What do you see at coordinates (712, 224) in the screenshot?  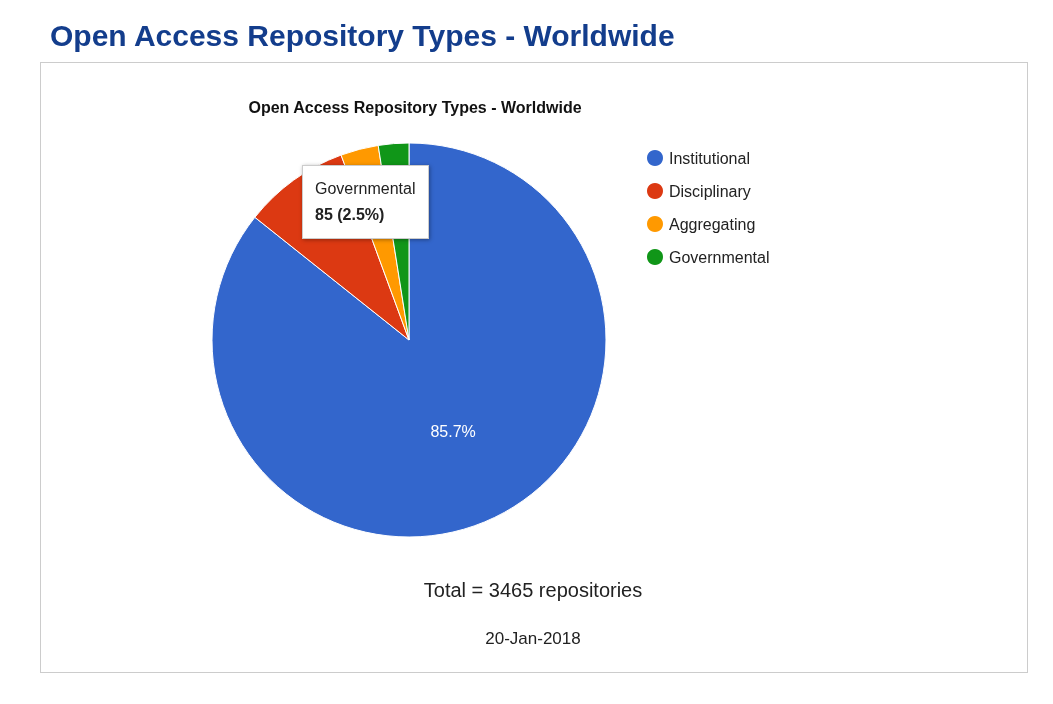 I see `legend-label: Aggregating` at bounding box center [712, 224].